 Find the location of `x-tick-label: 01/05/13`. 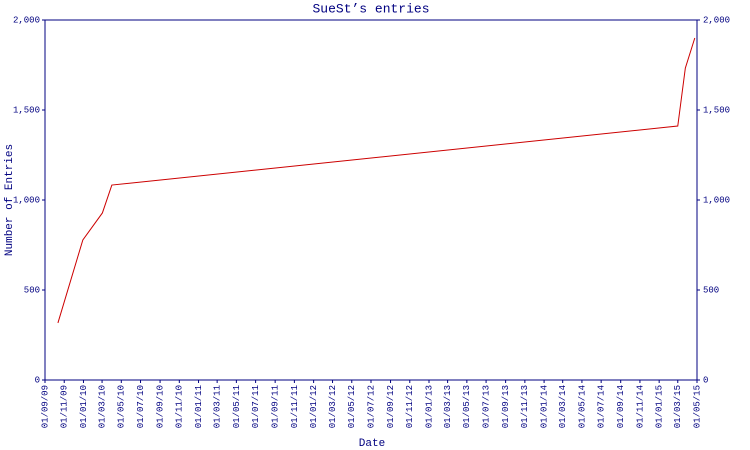

x-tick-label: 01/05/13 is located at coordinates (467, 406).